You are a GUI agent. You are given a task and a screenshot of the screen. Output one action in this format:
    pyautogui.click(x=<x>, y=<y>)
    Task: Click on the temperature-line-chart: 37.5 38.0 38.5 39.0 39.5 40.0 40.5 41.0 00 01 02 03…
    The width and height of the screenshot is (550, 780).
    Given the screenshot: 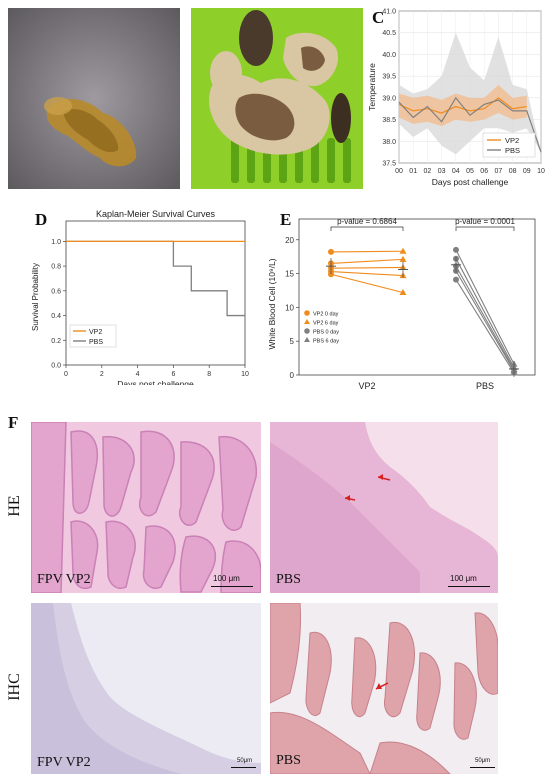 What is the action you would take?
    pyautogui.click(x=456, y=97)
    